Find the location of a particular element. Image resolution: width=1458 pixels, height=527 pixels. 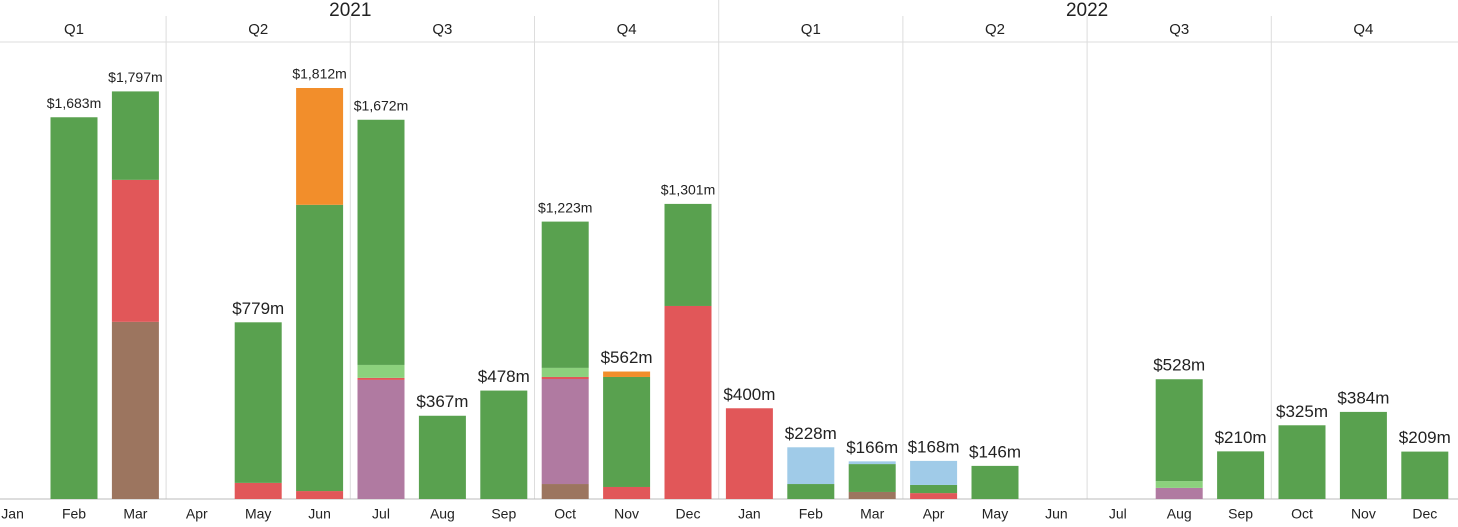

year-label: 2022 is located at coordinates (1087, 10).